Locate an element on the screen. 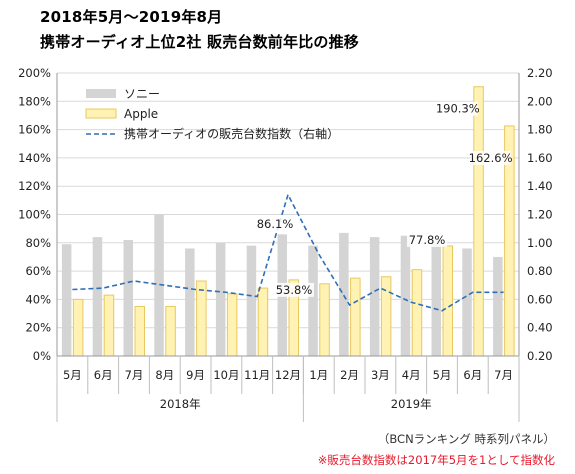 This screenshot has width=575, height=474. data-label: 190.3% is located at coordinates (458, 109).